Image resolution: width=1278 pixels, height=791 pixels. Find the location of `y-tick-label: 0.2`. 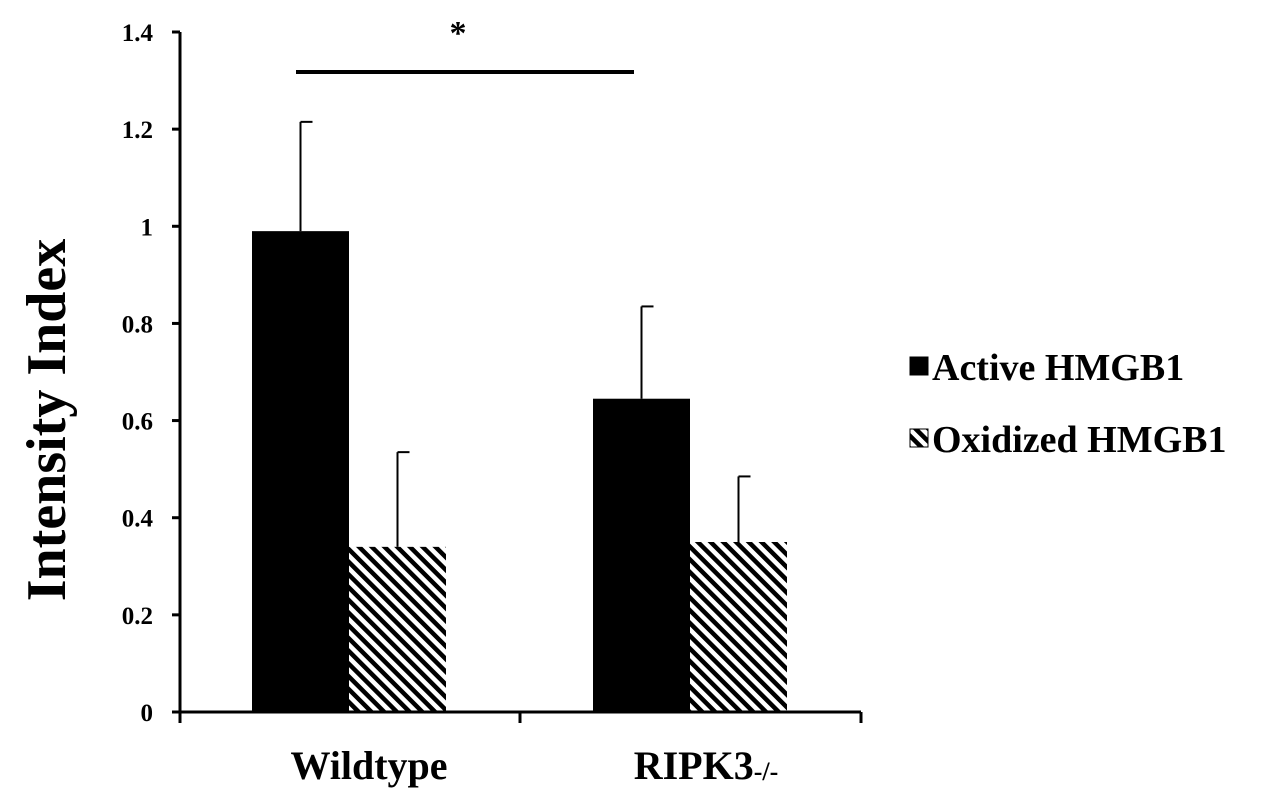

y-tick-label: 0.2 is located at coordinates (137, 616).